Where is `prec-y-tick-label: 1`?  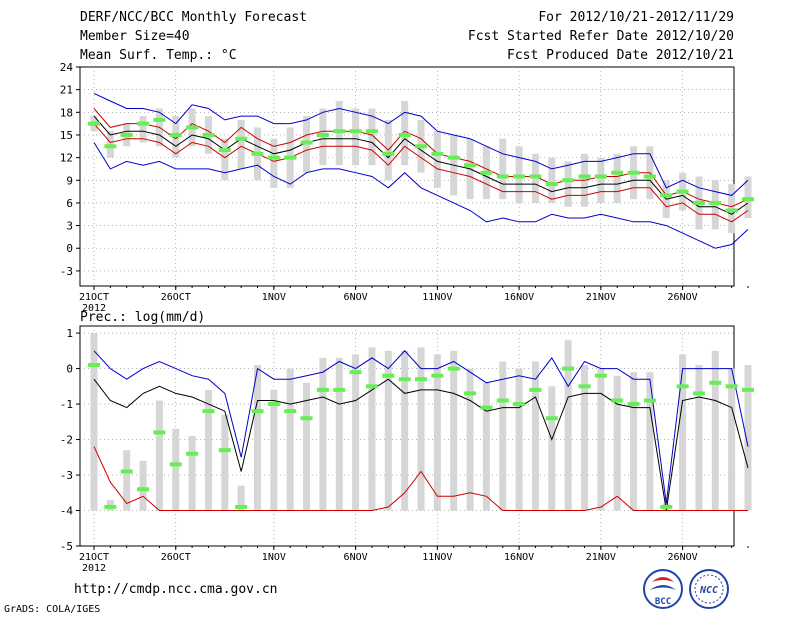
prec-y-tick-label: 1 is located at coordinates (69, 333).